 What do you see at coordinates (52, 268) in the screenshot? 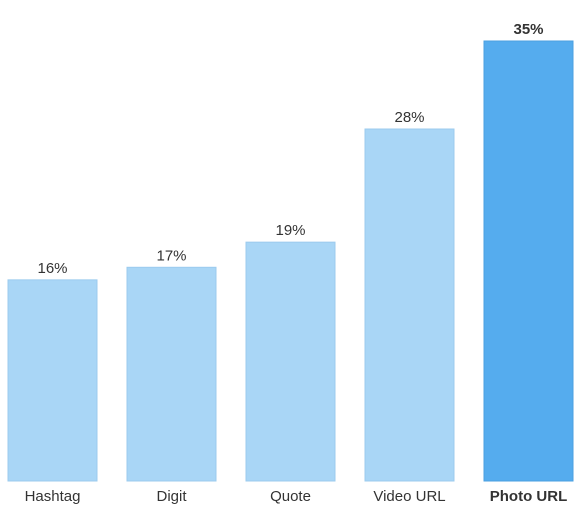
I see `value-label: 16%` at bounding box center [52, 268].